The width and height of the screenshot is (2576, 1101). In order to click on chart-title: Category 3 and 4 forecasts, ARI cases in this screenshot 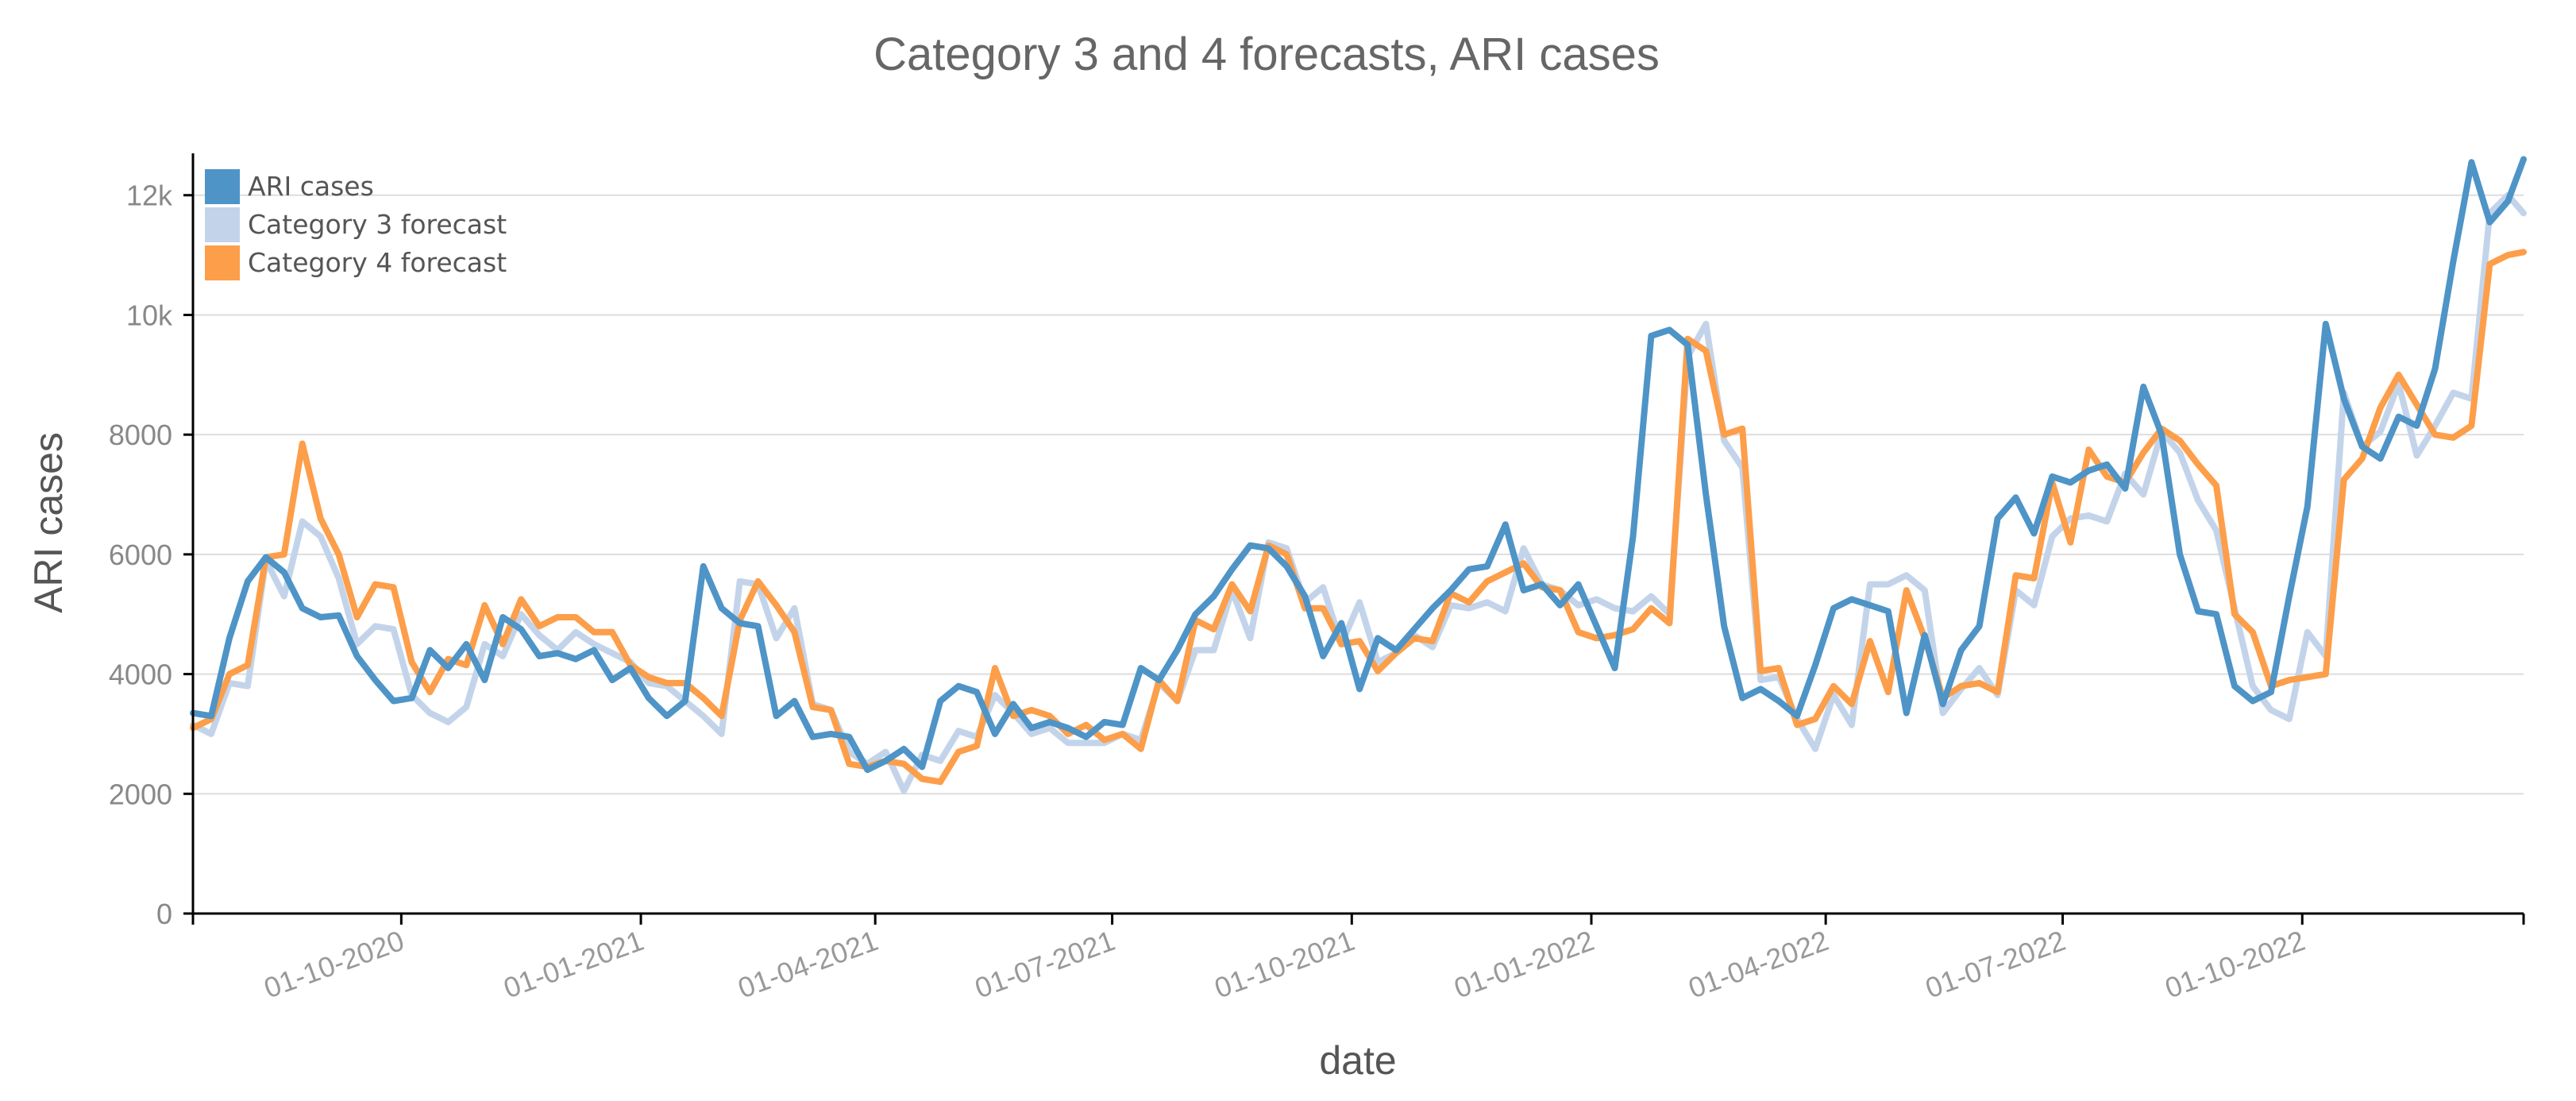, I will do `click(1266, 54)`.